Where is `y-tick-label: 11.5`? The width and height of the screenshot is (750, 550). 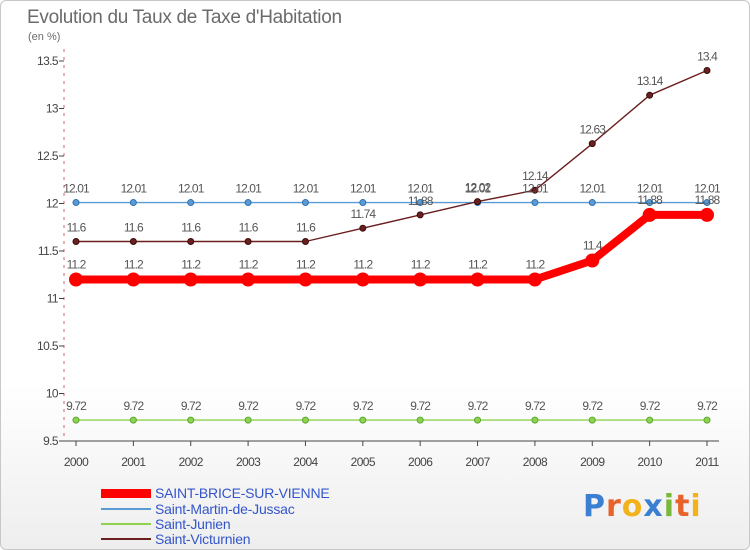 y-tick-label: 11.5 is located at coordinates (48, 251).